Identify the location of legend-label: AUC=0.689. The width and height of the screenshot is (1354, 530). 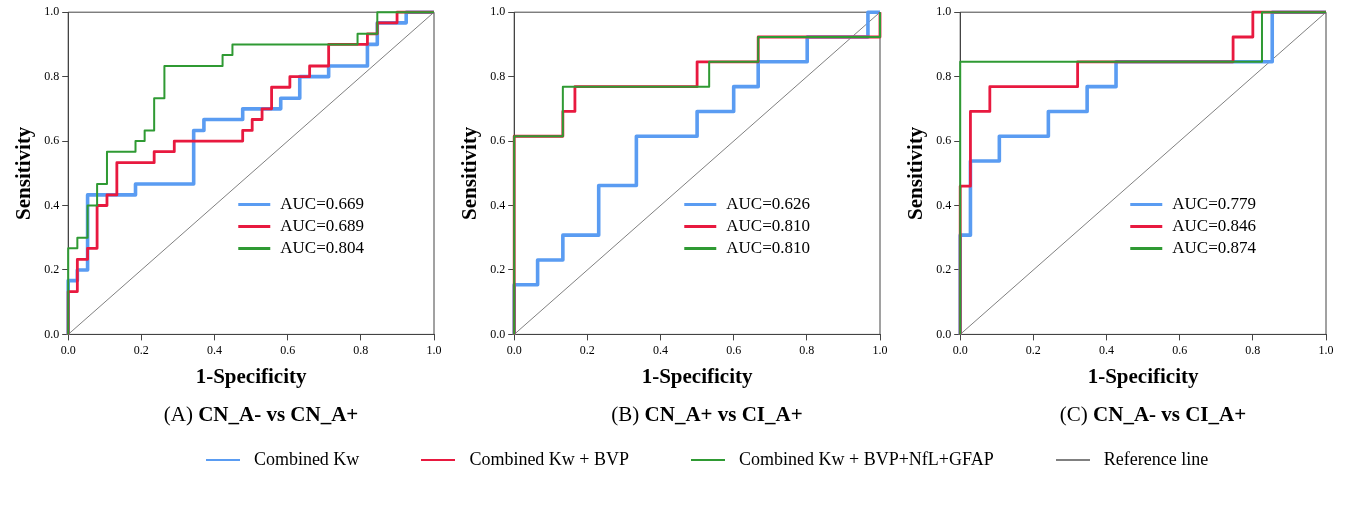
(322, 225).